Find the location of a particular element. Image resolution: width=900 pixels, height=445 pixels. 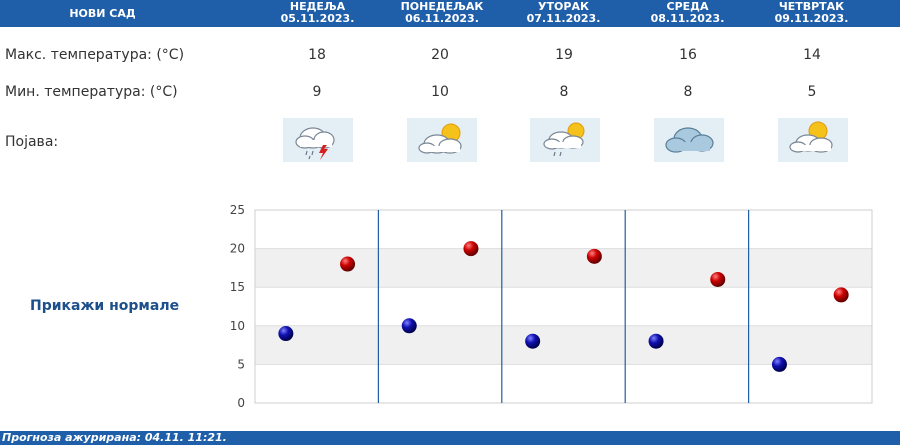

day-header-1: НЕДЕЉА 05.11.2023. is located at coordinates (317, 13).